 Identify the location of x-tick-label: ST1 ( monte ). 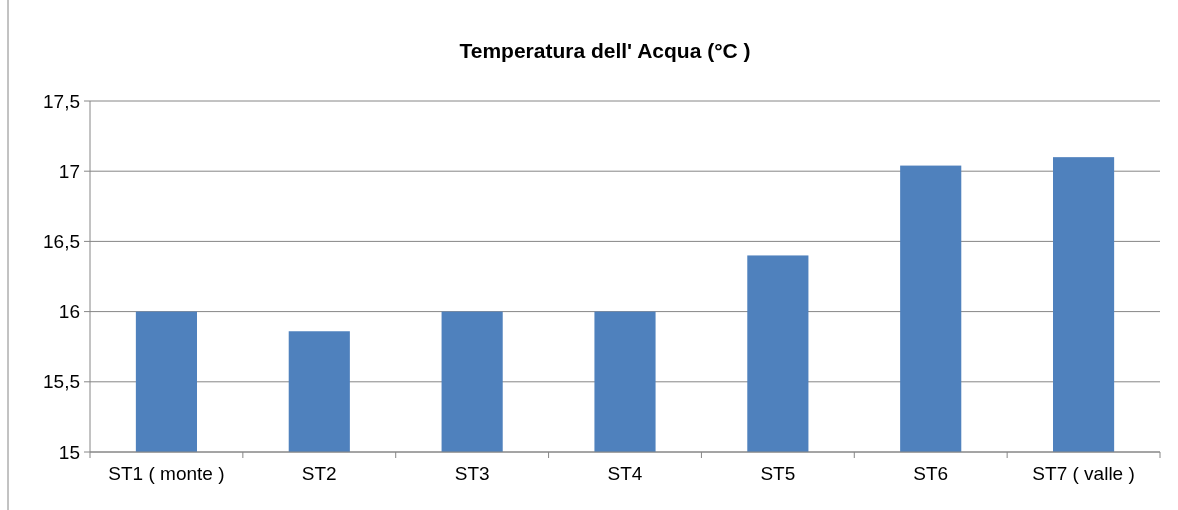
(166, 473).